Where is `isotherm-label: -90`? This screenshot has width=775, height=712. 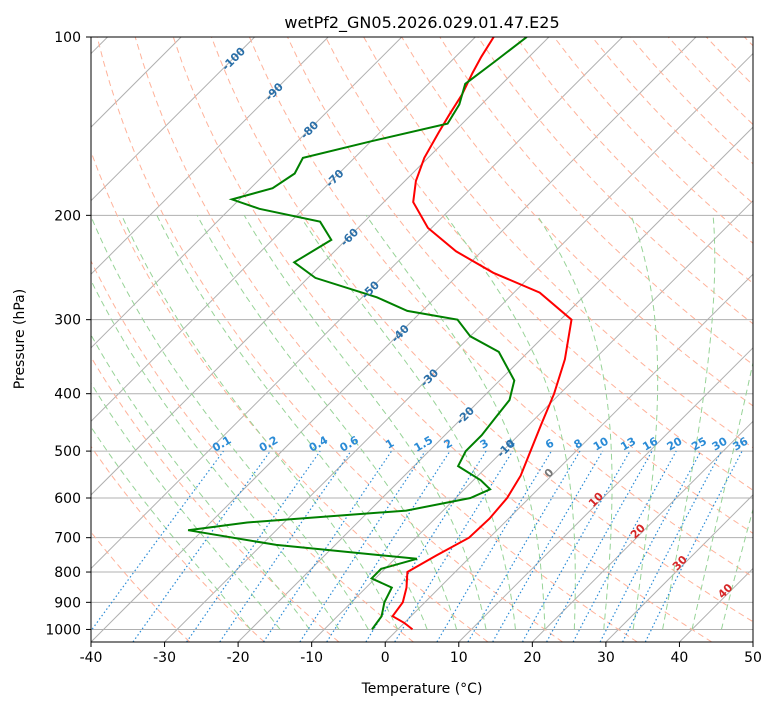 isotherm-label: -90 is located at coordinates (274, 91).